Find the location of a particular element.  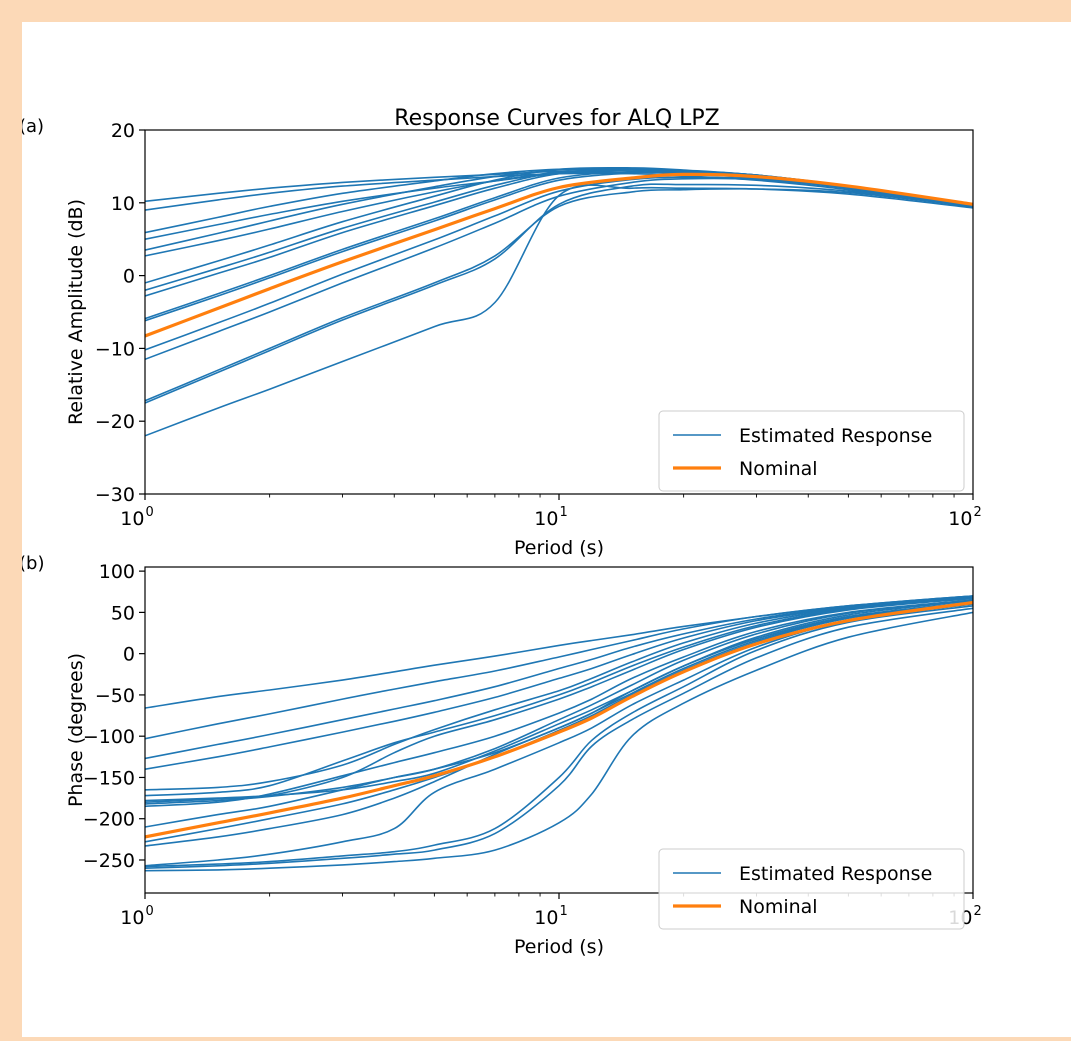

amp-ytick-label: 20 is located at coordinates (123, 131).